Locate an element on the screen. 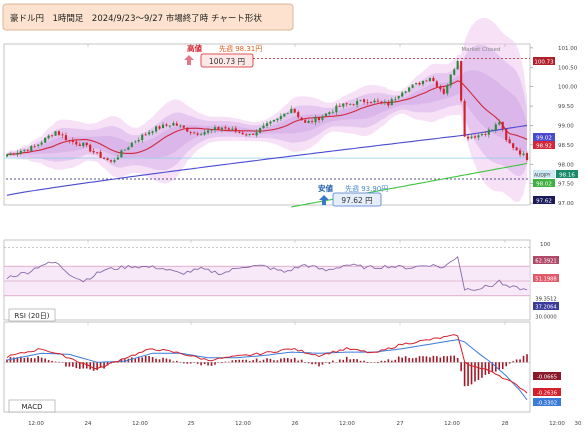 This screenshot has width=586, height=435. macd-tag-2-text: -0.2636 is located at coordinates (547, 394).